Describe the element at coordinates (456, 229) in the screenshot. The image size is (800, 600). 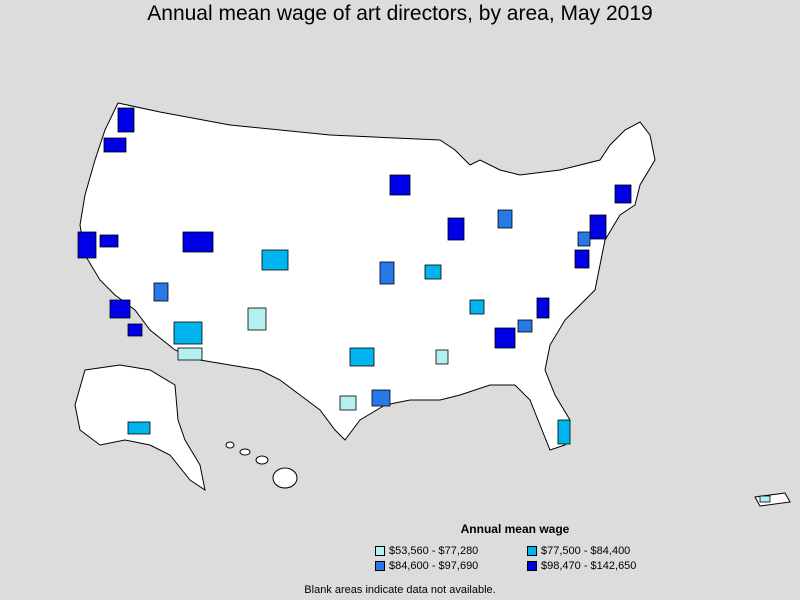
I see `chicago-area` at that location.